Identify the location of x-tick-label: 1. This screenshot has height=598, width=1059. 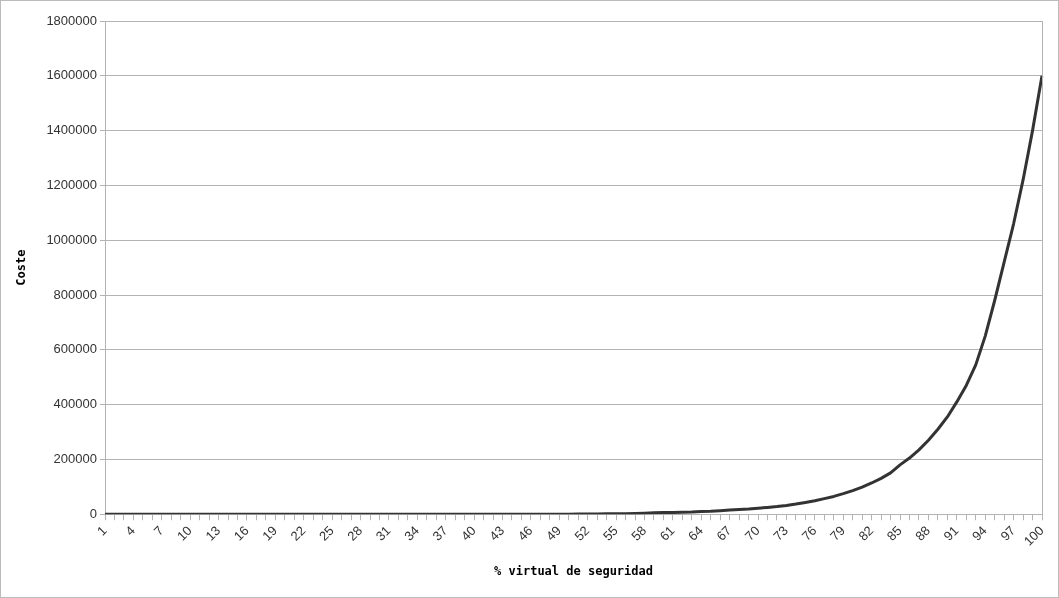
(101, 530).